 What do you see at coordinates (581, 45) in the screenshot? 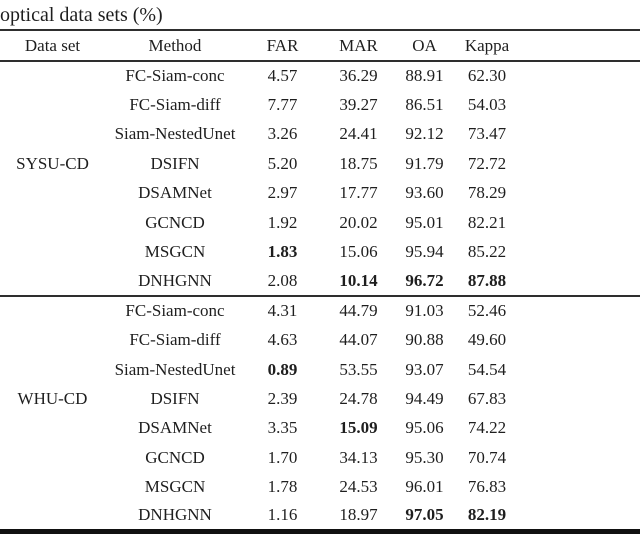
I see `spacer-header` at bounding box center [581, 45].